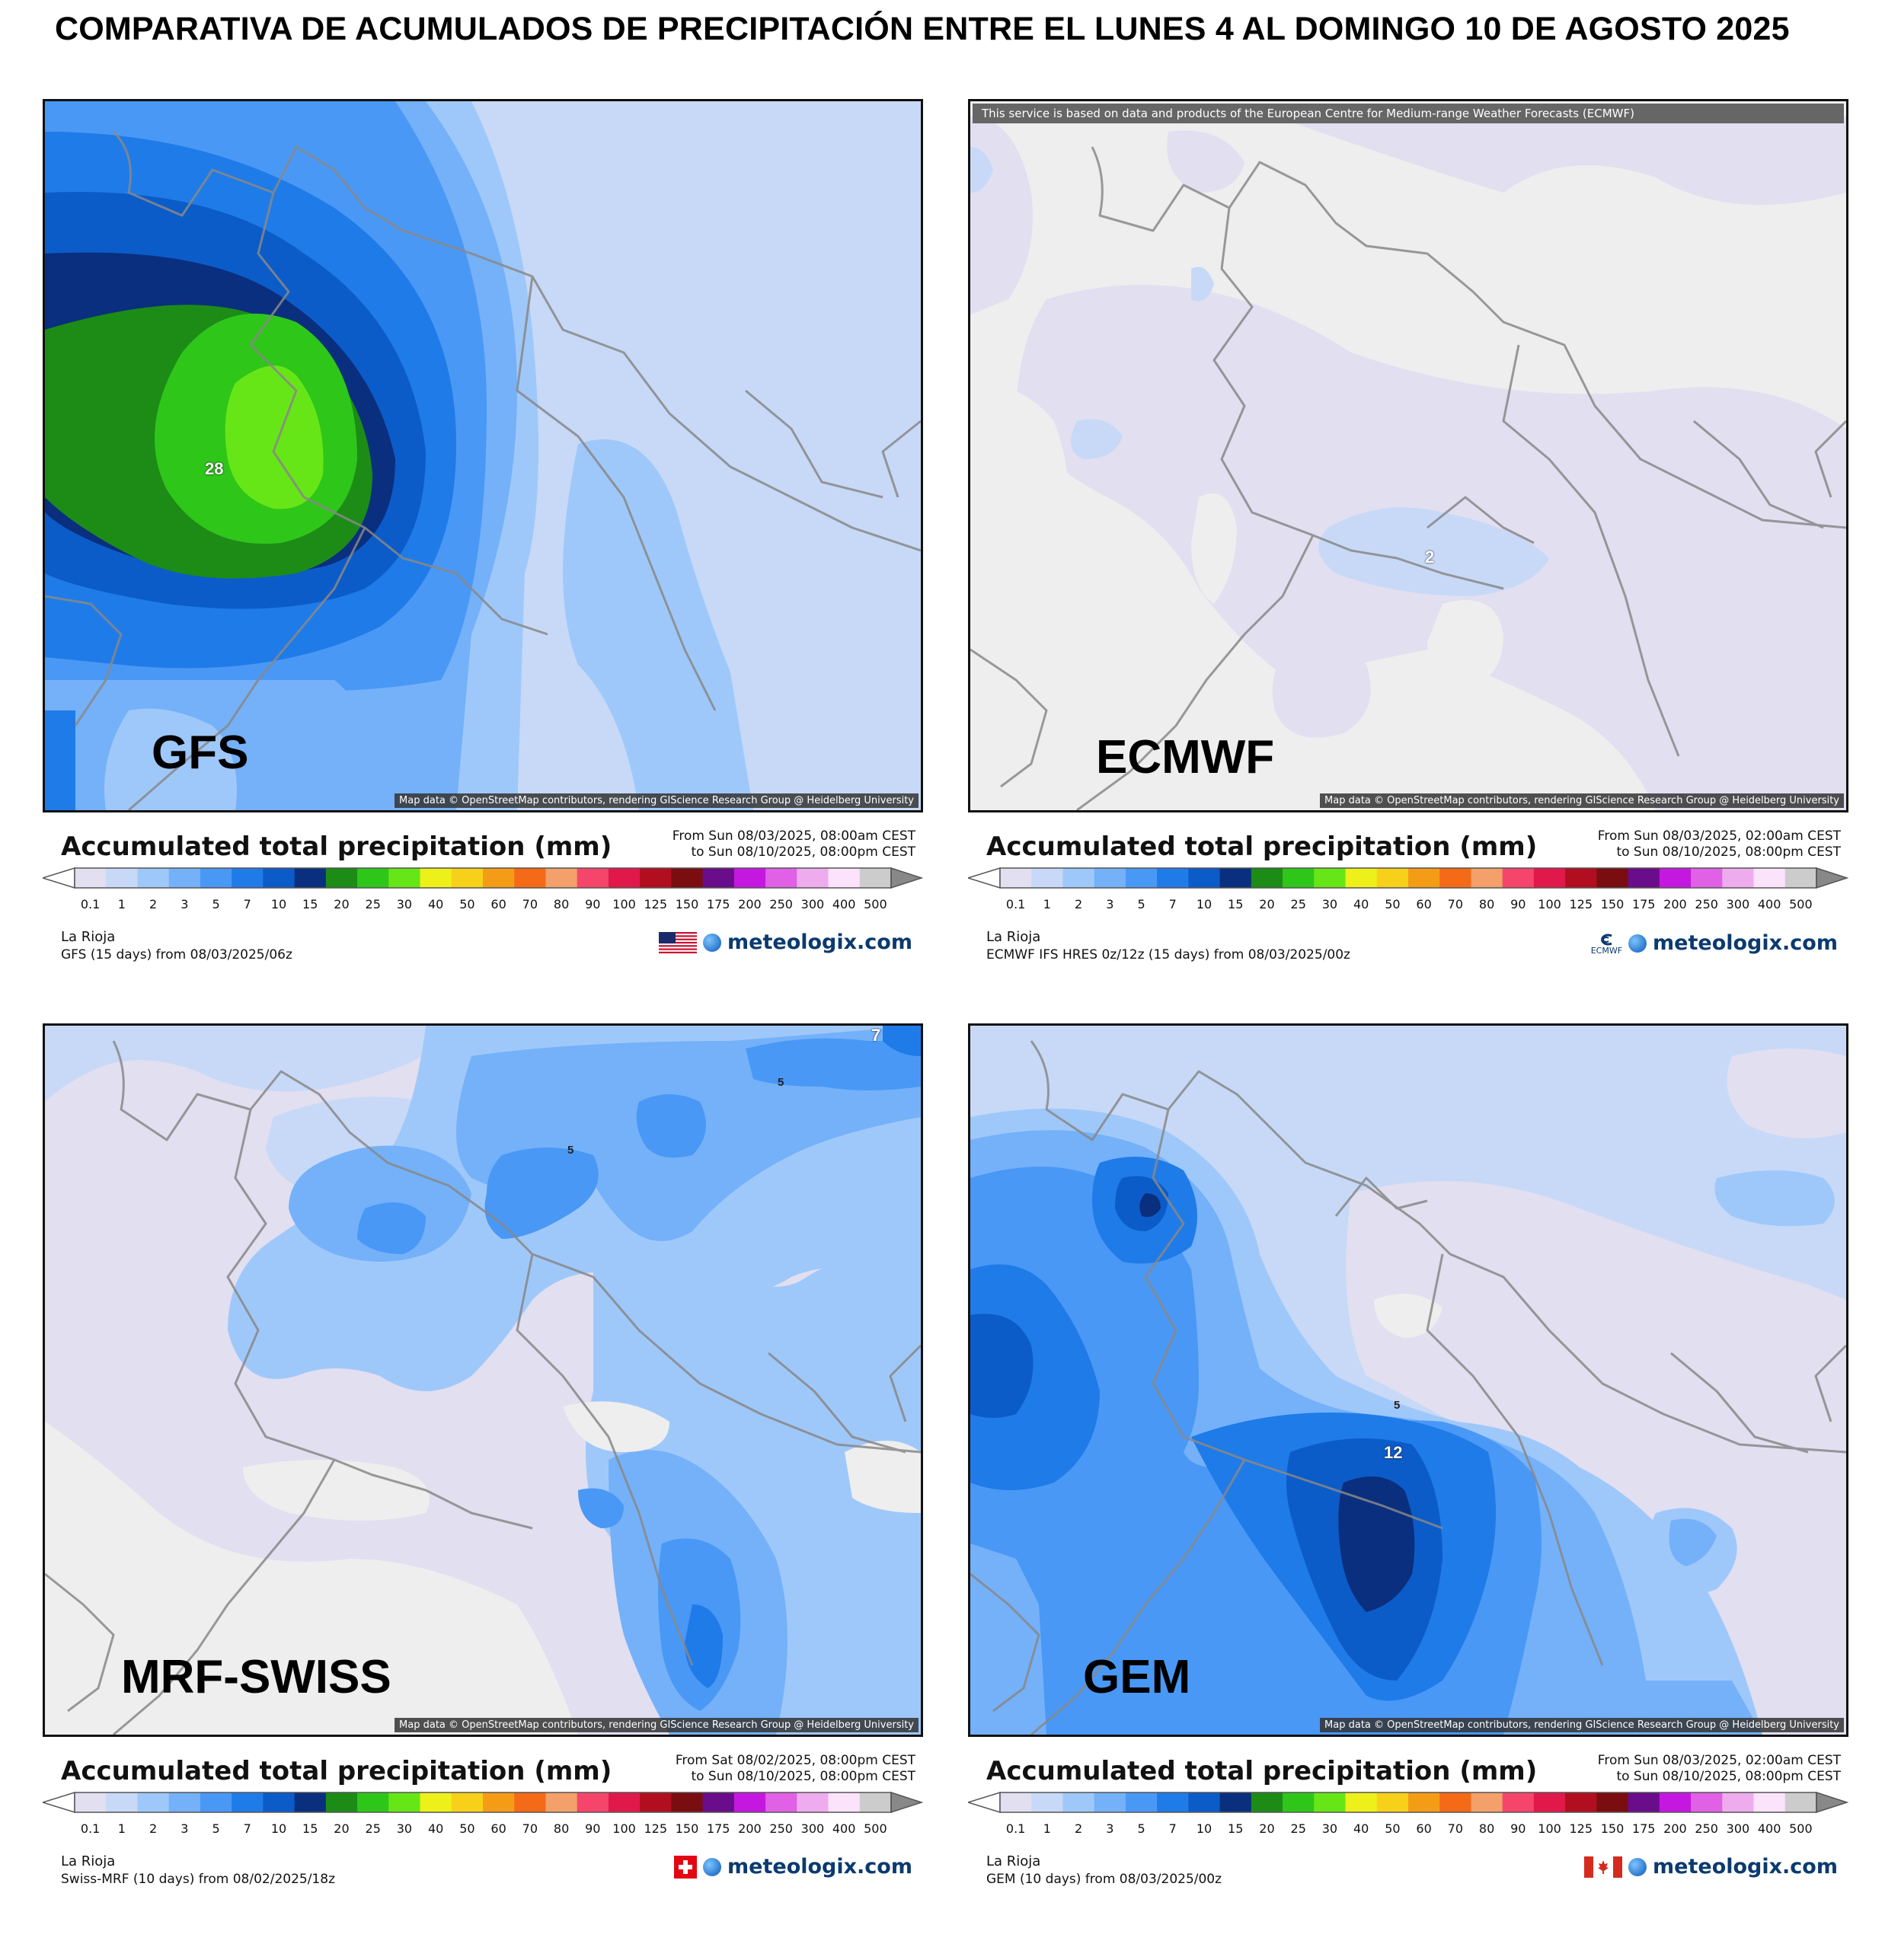 The image size is (1885, 1960). Describe the element at coordinates (1262, 847) in the screenshot. I see `legend-title: Accumulated total precipitation (mm)` at that location.